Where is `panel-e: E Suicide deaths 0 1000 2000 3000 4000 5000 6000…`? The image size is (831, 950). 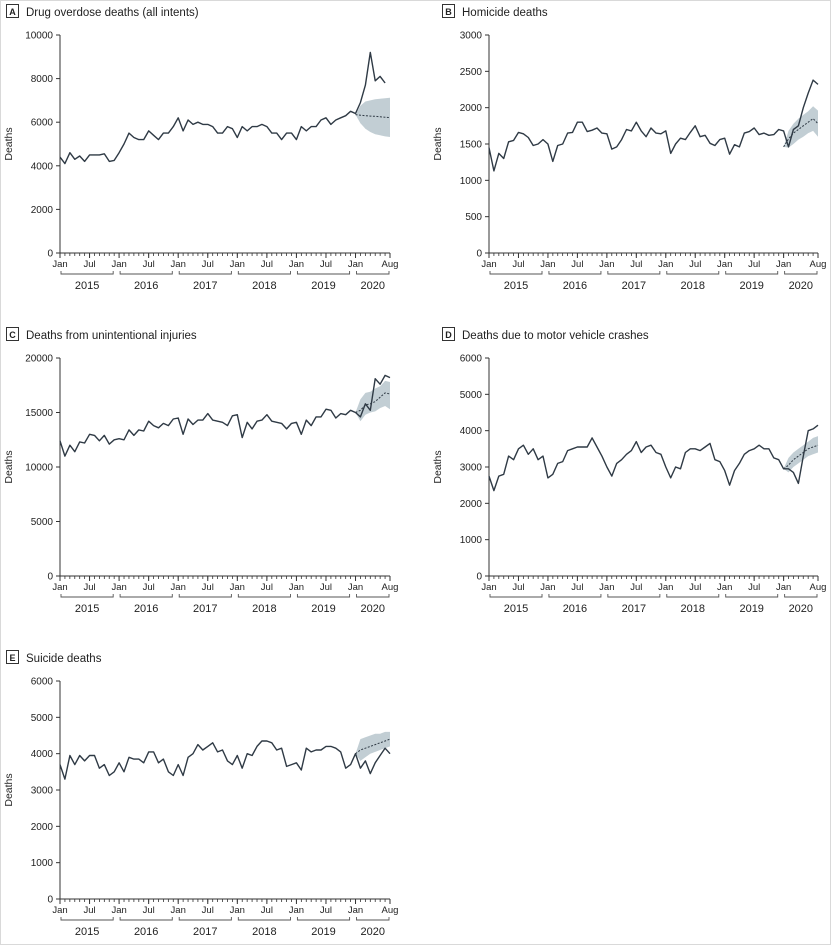
panel-e: E Suicide deaths 0 1000 2000 3000 4000 5000 6000… is located at coordinates (200, 794).